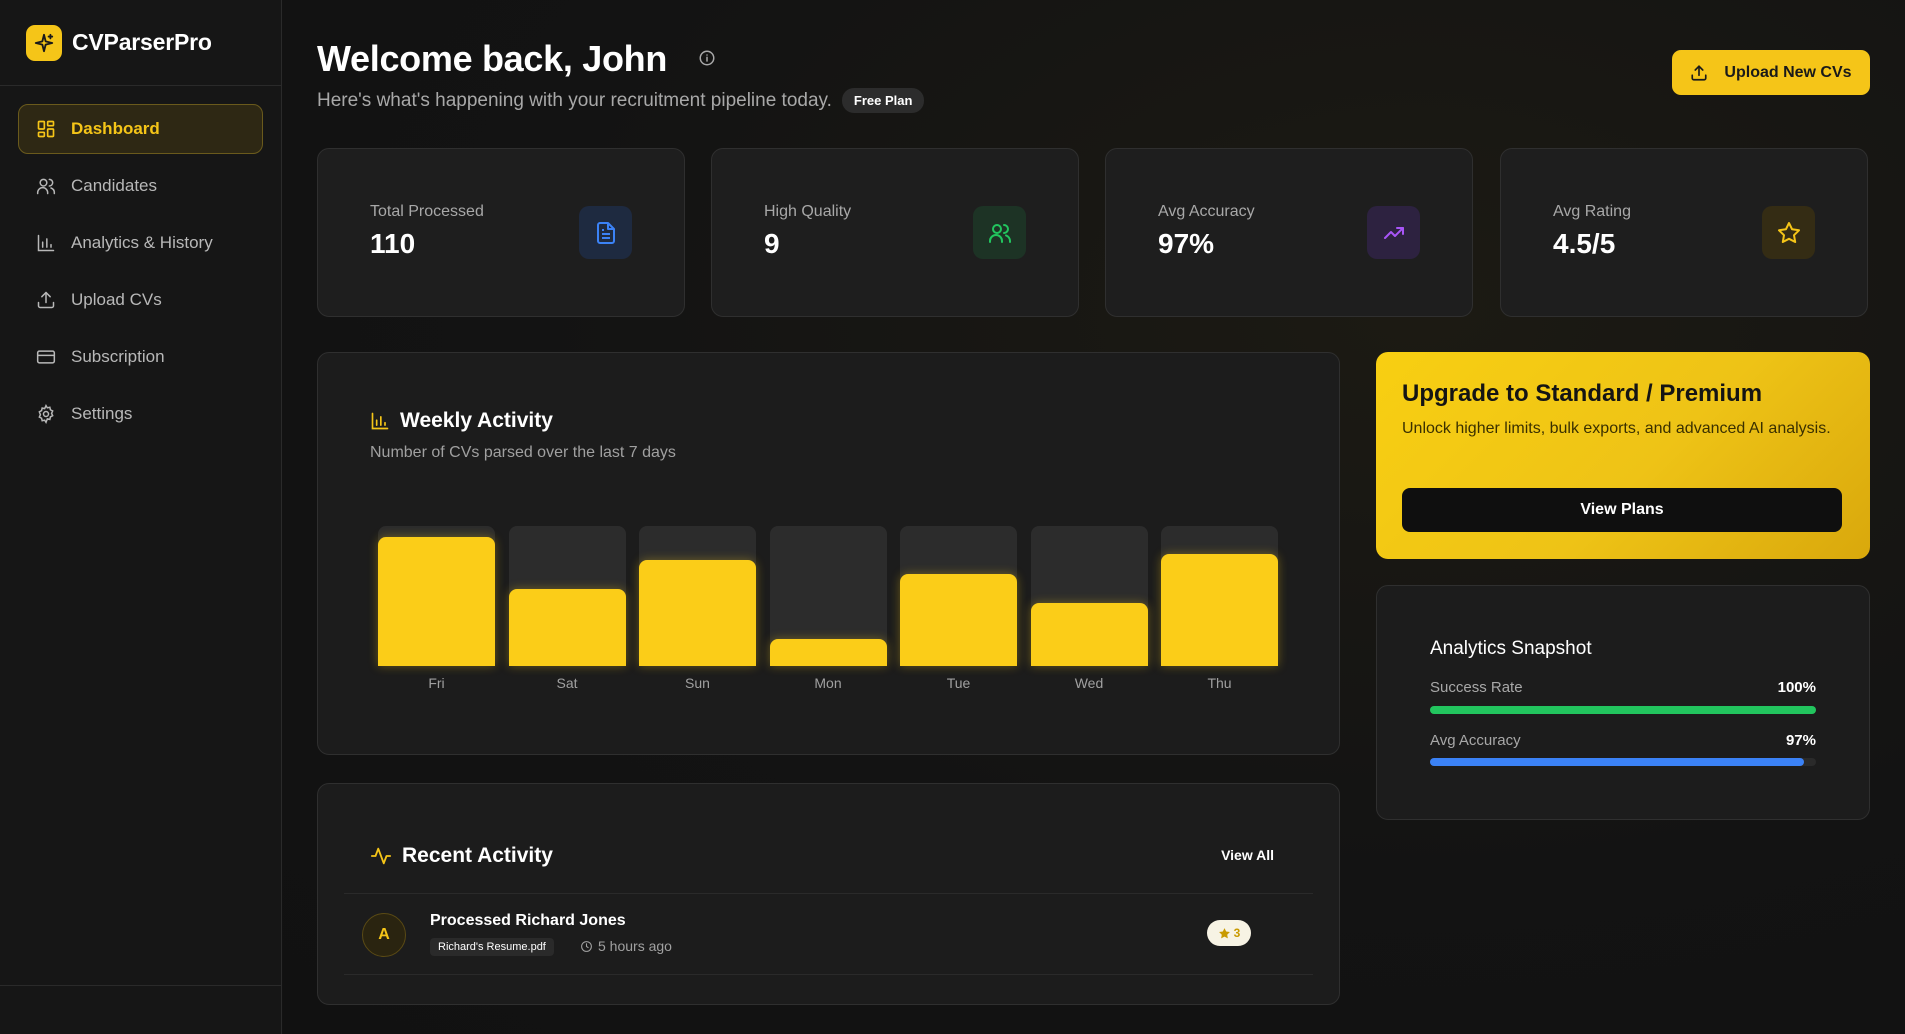 This screenshot has width=1905, height=1034. Describe the element at coordinates (44, 42) in the screenshot. I see `sparkle-icon` at that location.